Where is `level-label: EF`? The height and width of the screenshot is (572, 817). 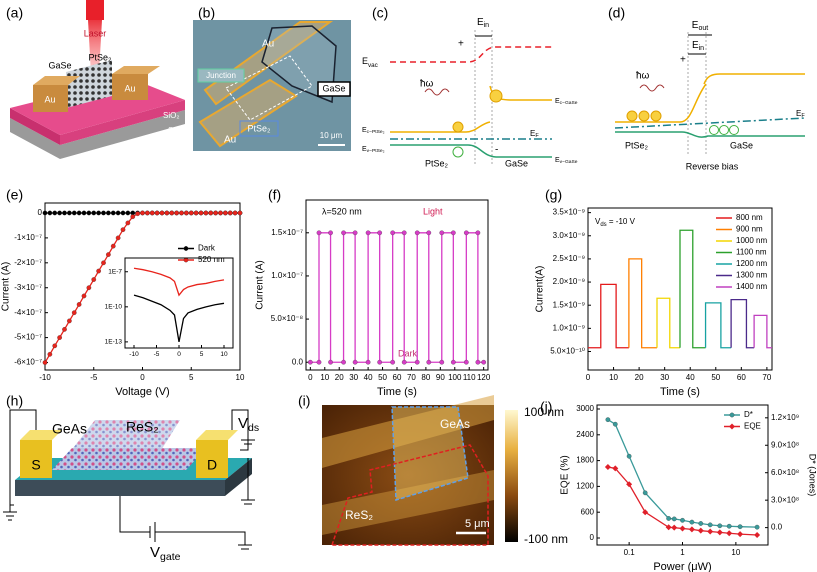
level-label: EF is located at coordinates (534, 134).